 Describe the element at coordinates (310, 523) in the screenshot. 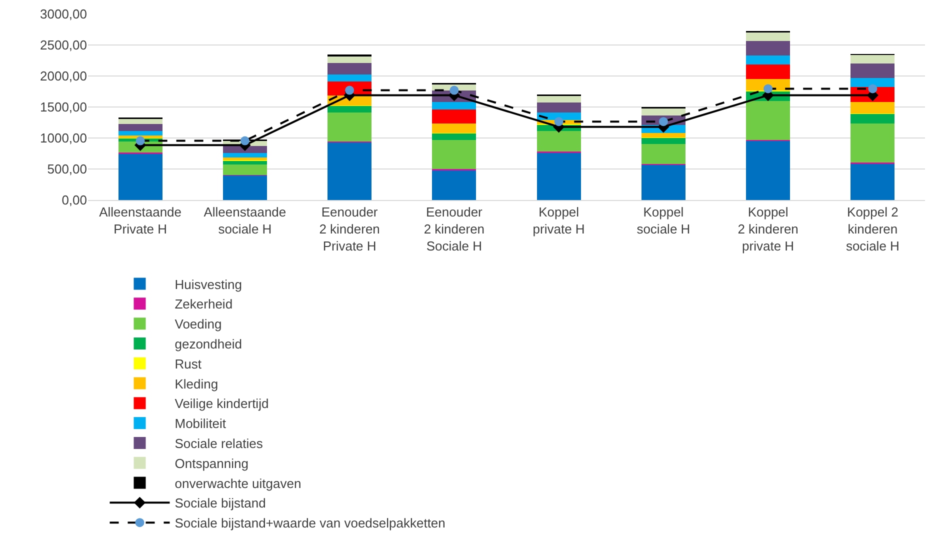

I see `legend-label: Sociale bijstand+waarde van voedselpakketten` at that location.